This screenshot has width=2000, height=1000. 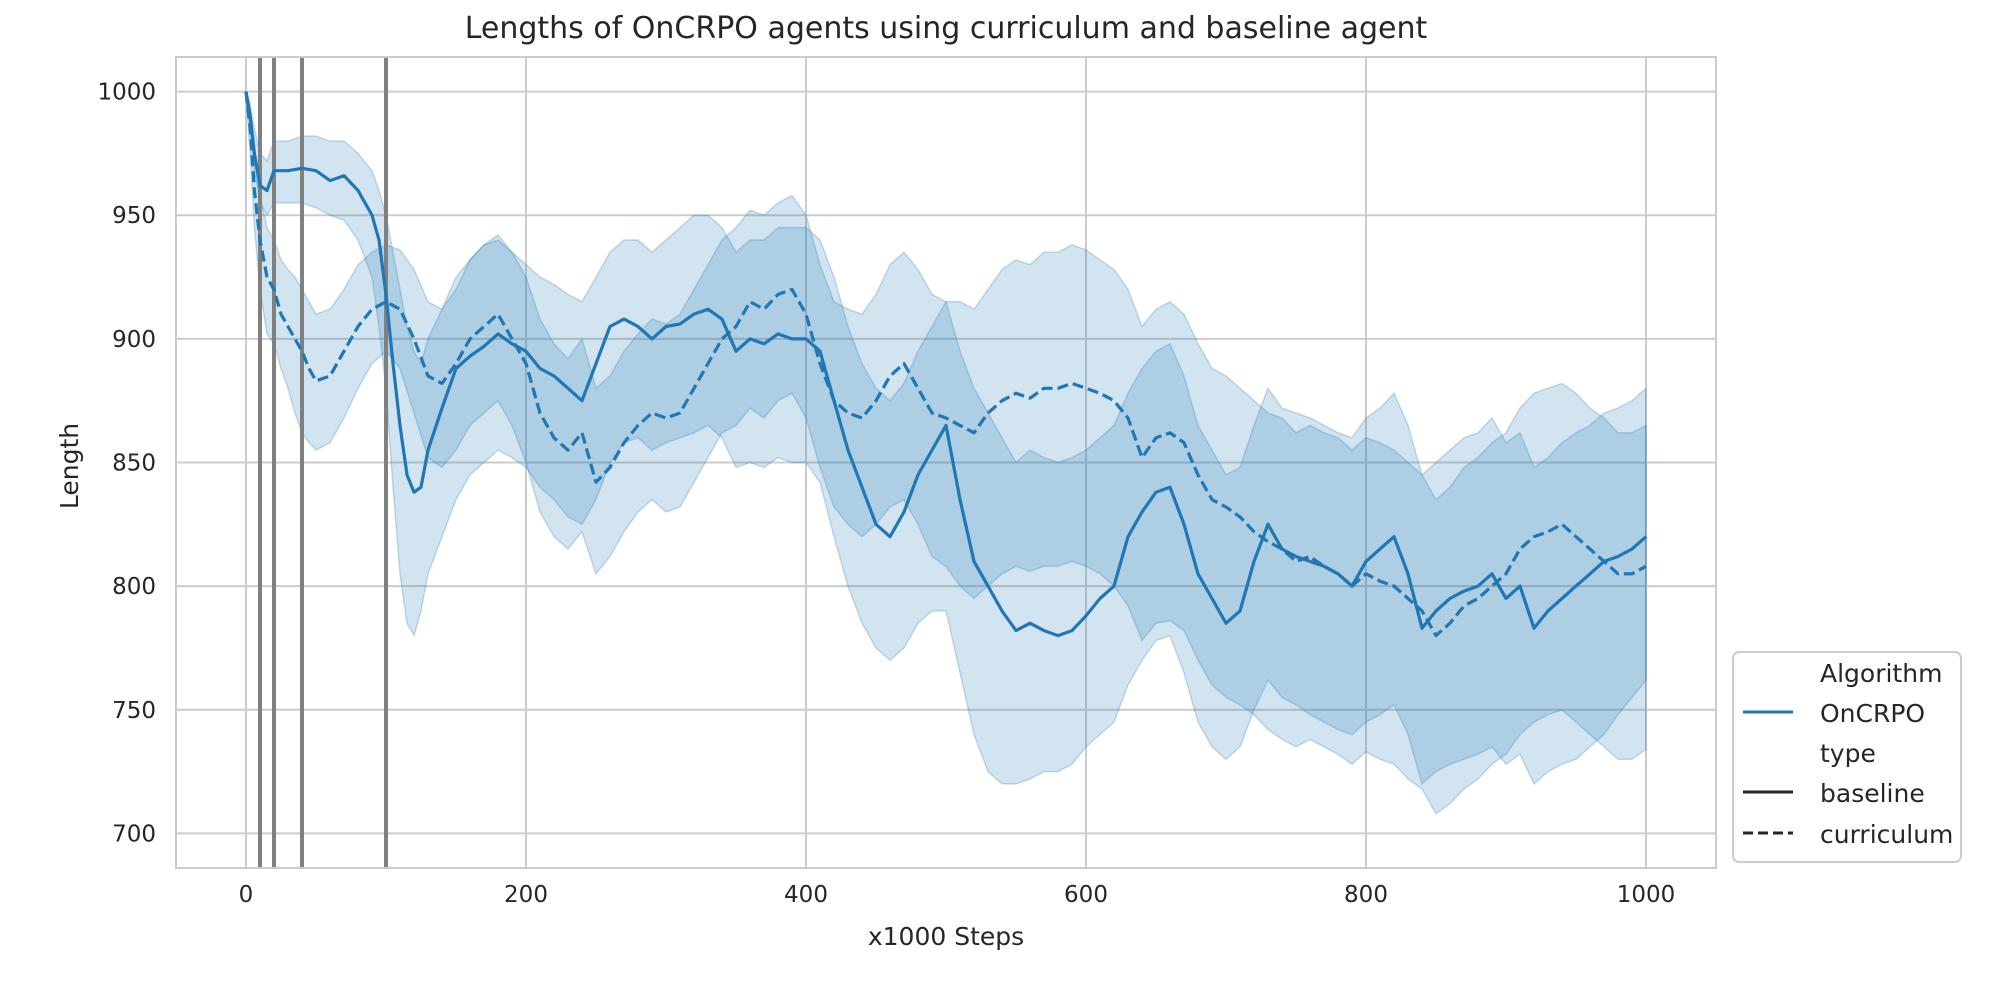 I want to click on x-tick-label: 0, so click(x=246, y=895).